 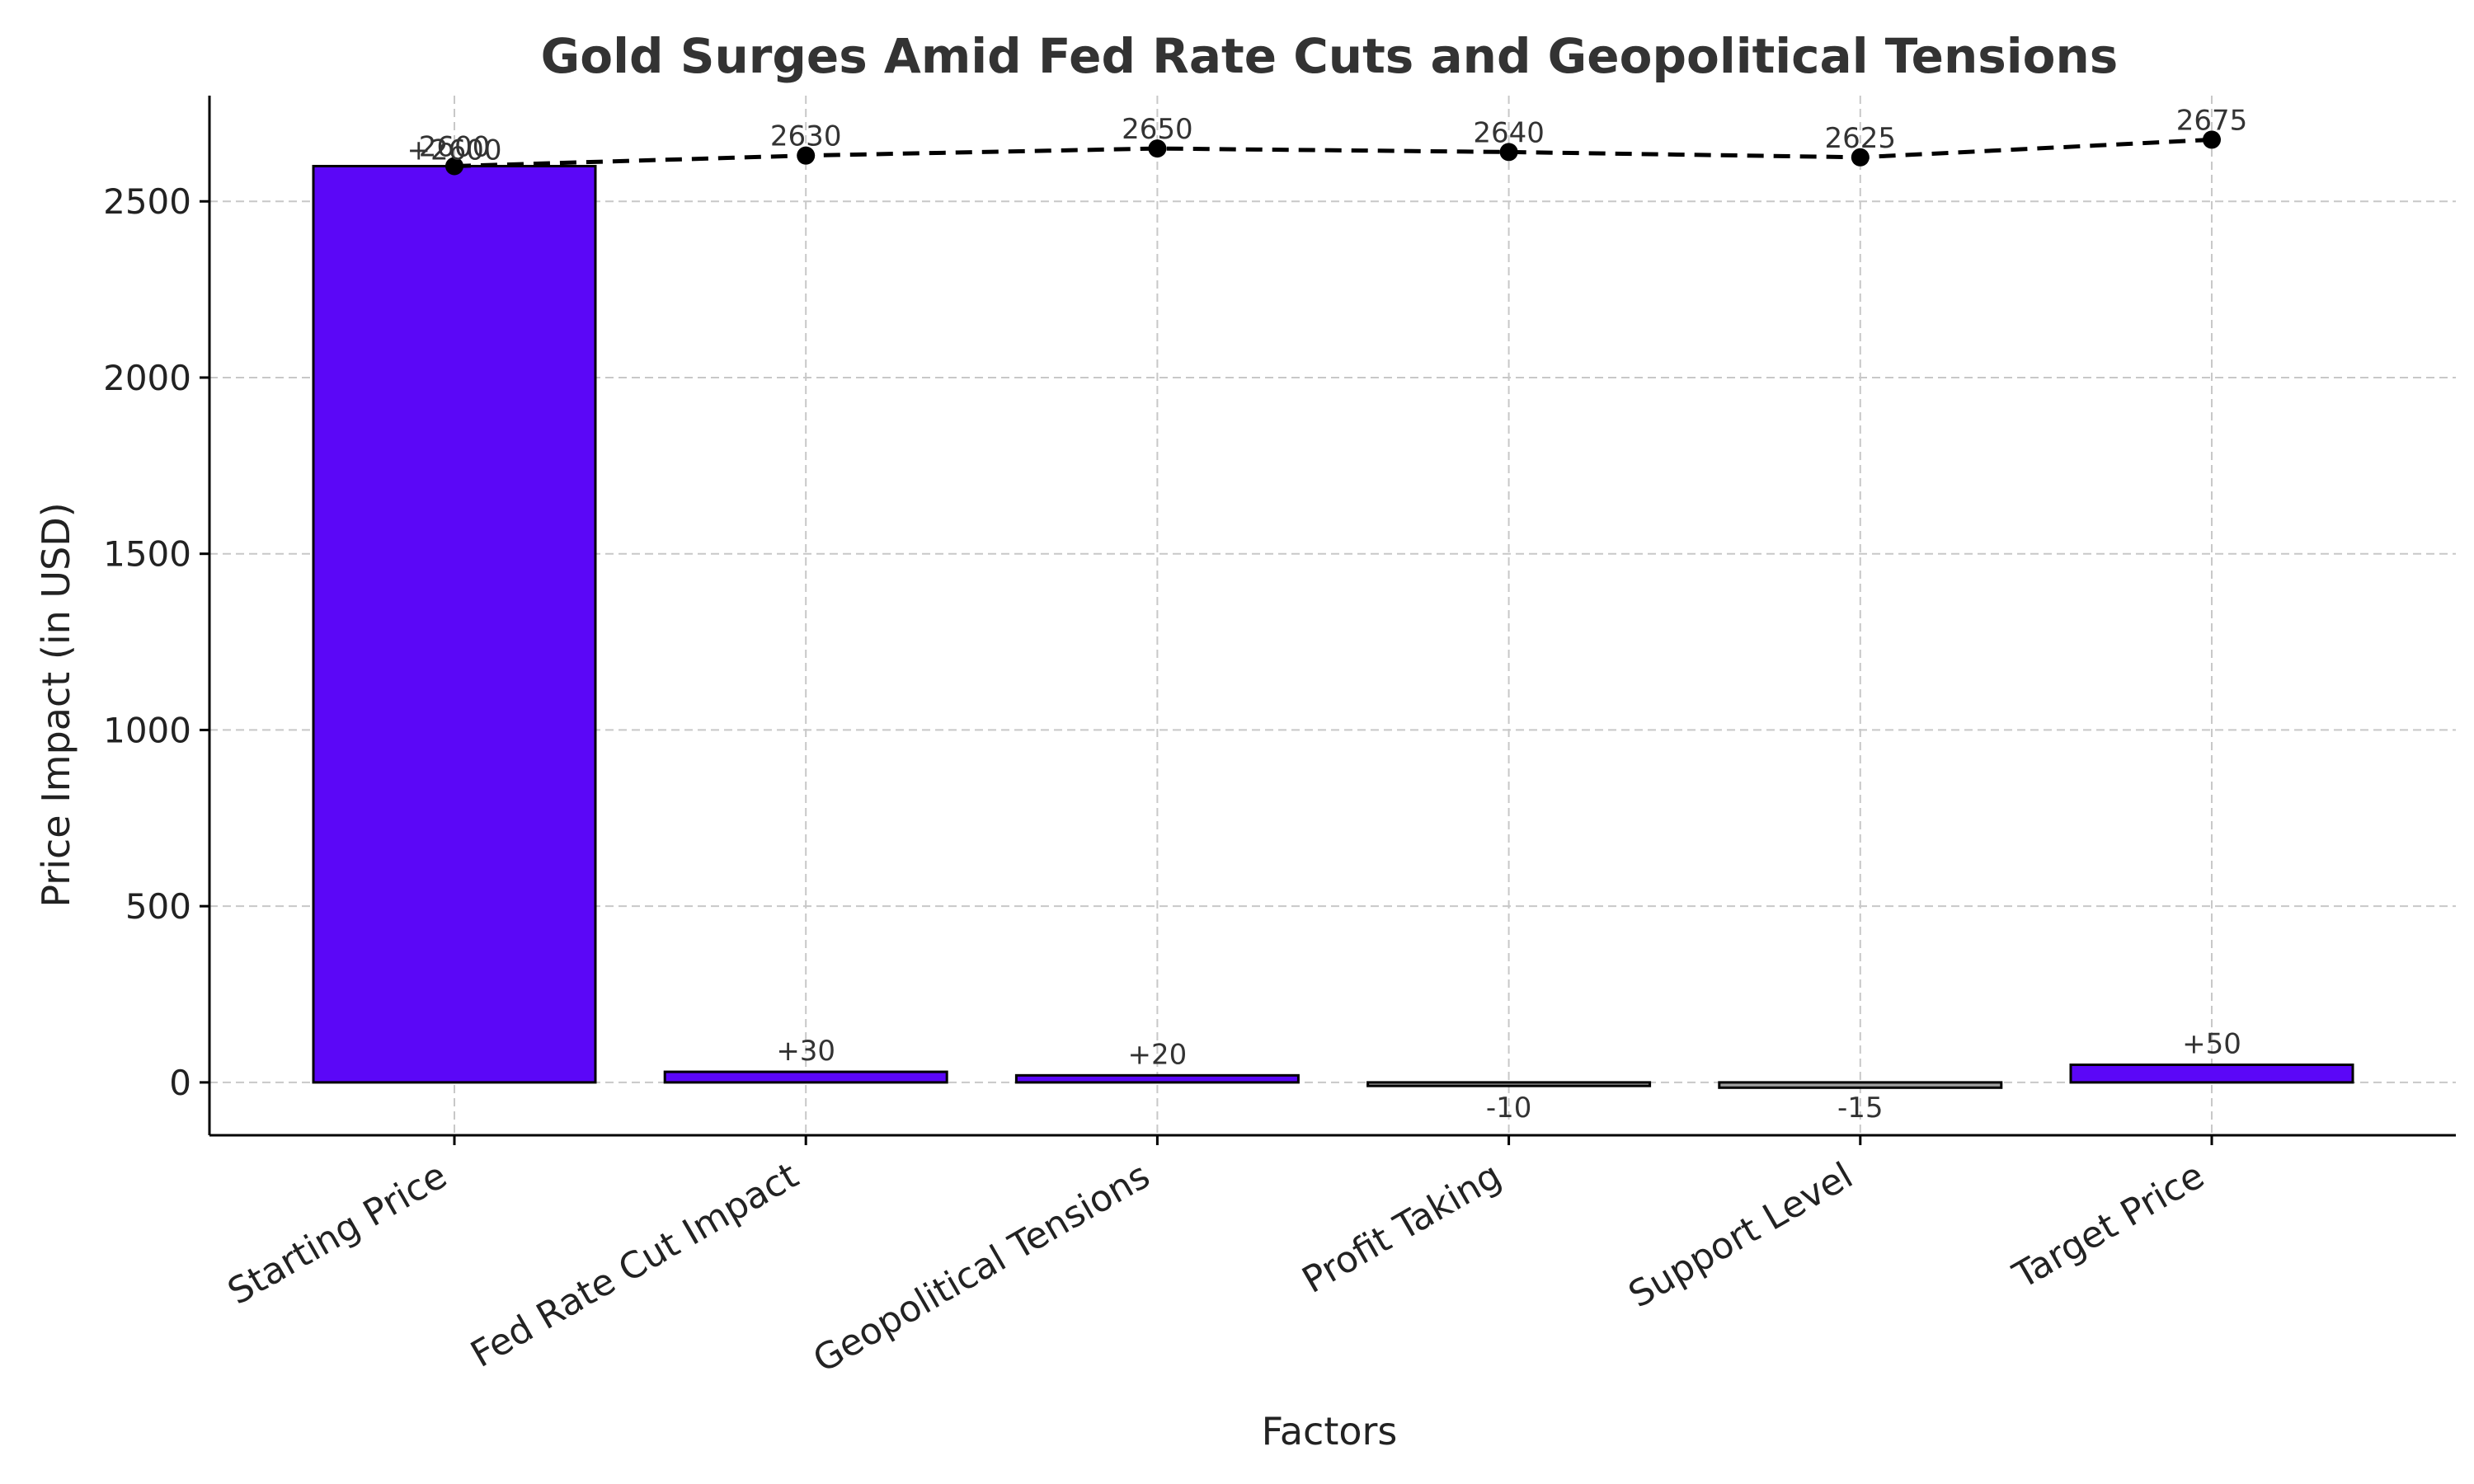 What do you see at coordinates (1330, 1431) in the screenshot?
I see `x-axis-label: Factors` at bounding box center [1330, 1431].